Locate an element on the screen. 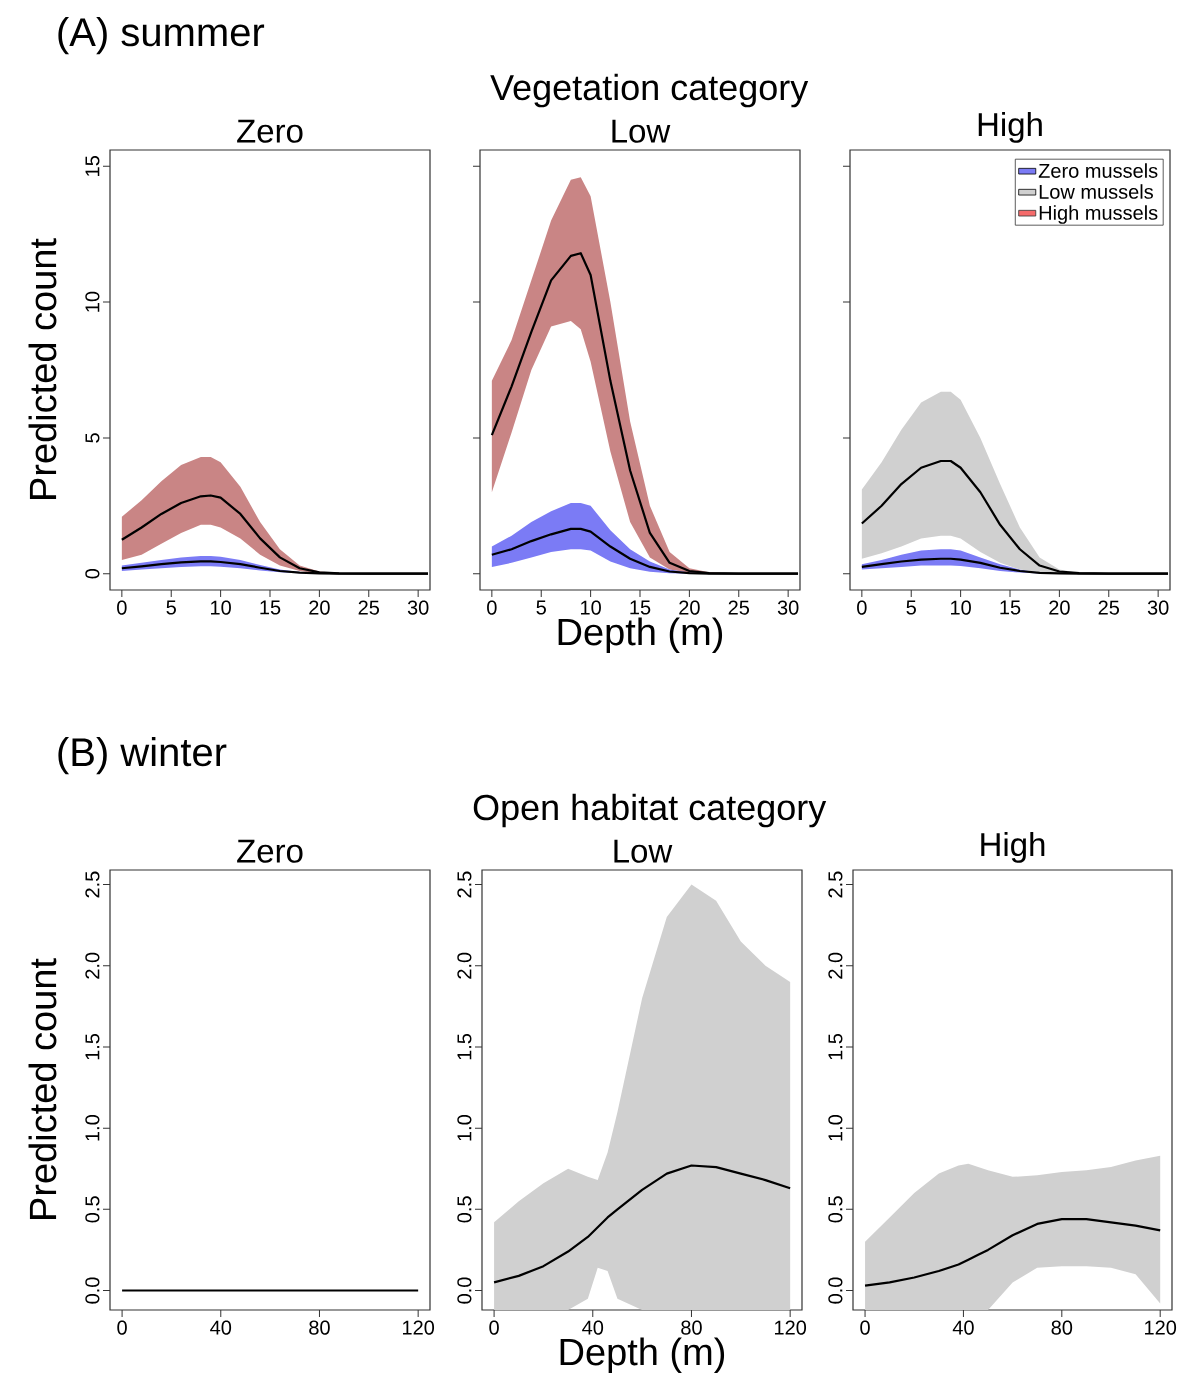 This screenshot has height=1390, width=1181. legend-label: High mussels is located at coordinates (1098, 214).